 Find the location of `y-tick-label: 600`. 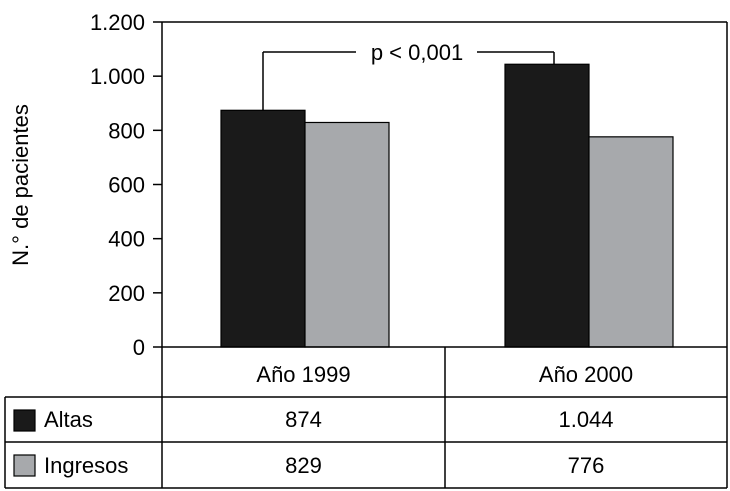

y-tick-label: 600 is located at coordinates (126, 185).